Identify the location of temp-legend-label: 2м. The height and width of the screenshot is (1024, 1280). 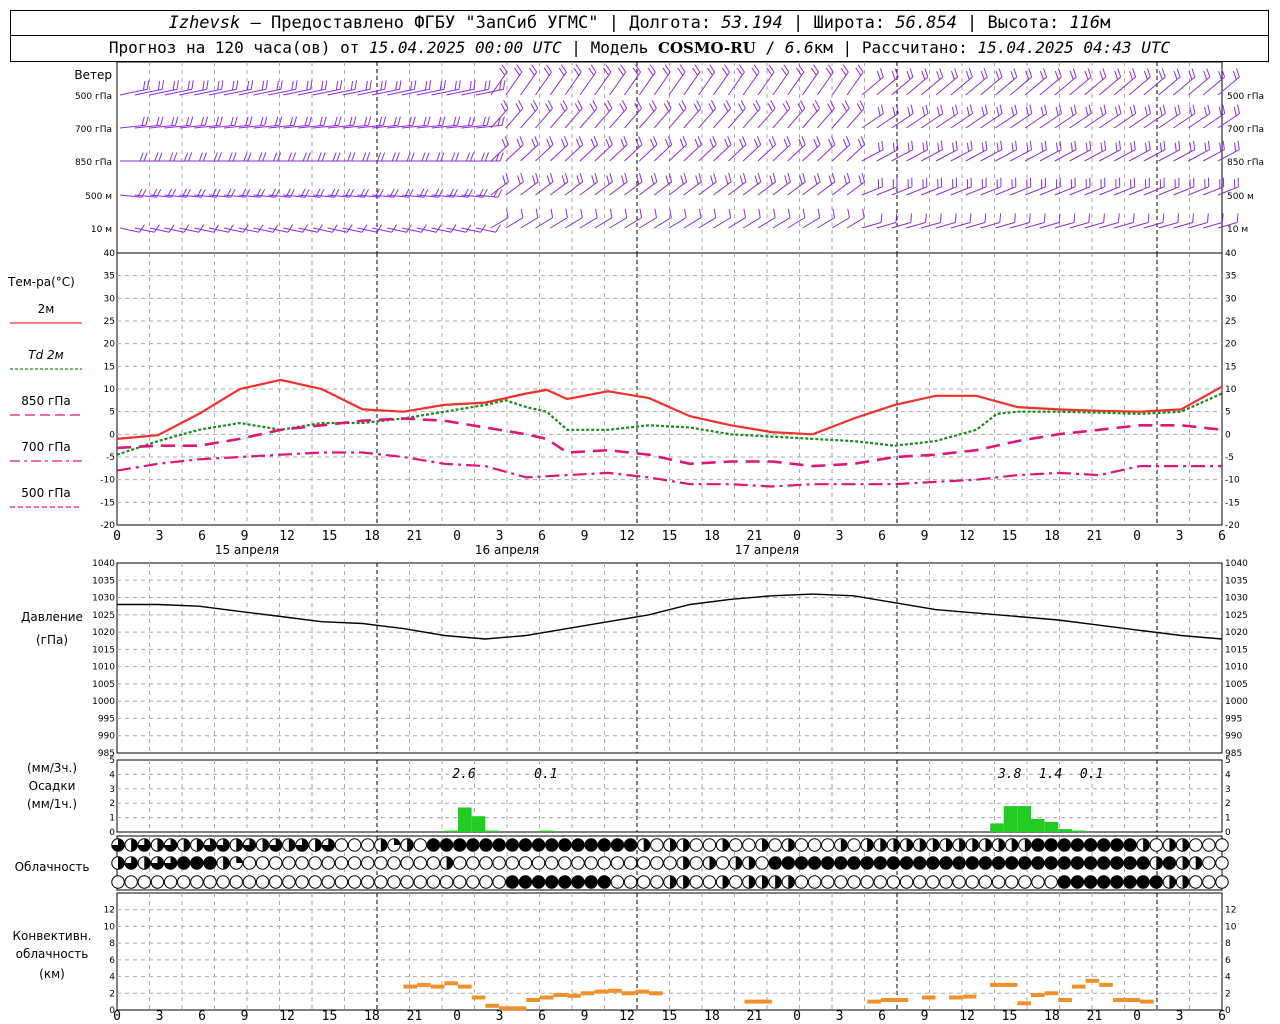
(46, 309).